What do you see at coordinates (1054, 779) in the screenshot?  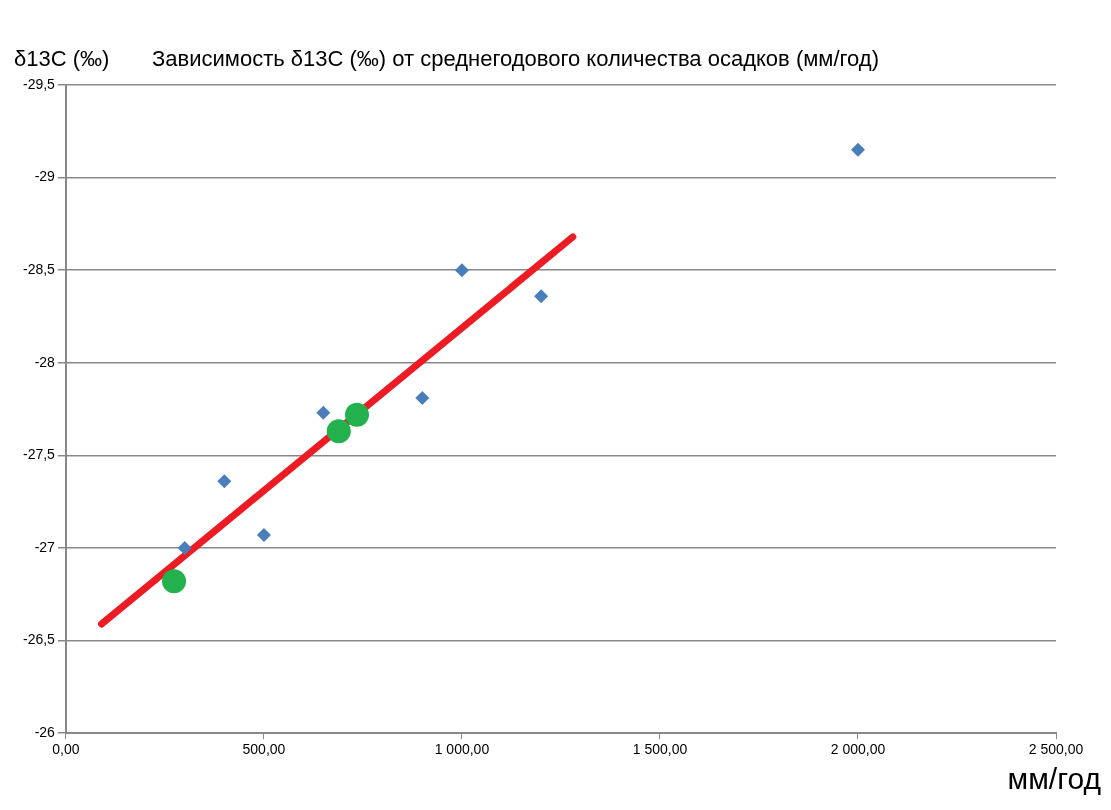 I see `x-axis-title: мм/год` at bounding box center [1054, 779].